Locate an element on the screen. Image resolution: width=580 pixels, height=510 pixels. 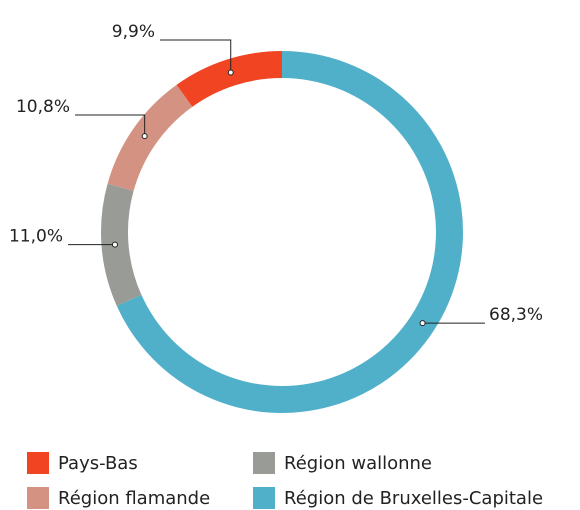
data-label: 10,8% is located at coordinates (43, 107).